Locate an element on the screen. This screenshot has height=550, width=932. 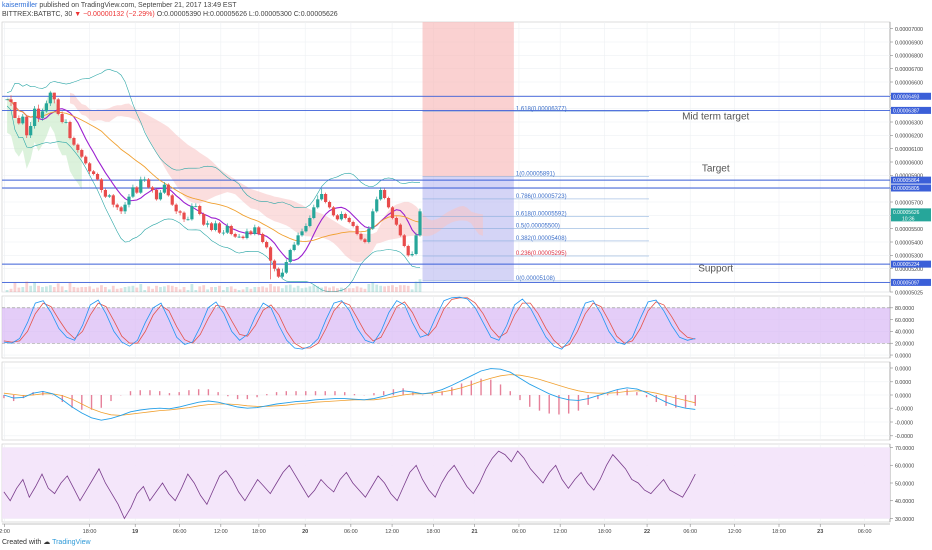
level-label: 0.00006493 is located at coordinates (906, 97).